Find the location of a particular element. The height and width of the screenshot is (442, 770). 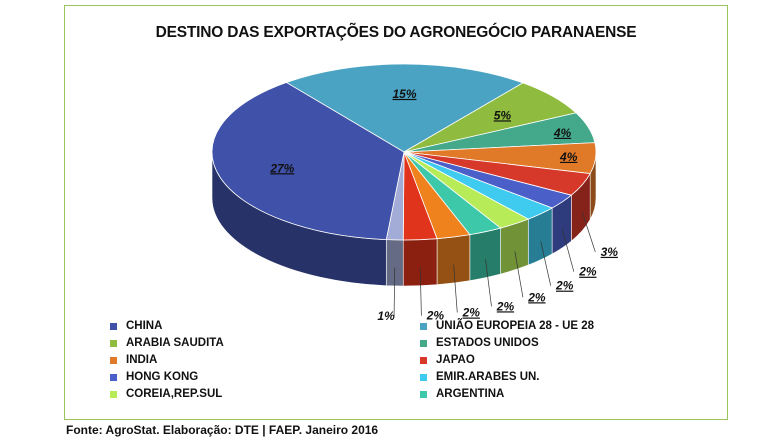

legend-item: HONG KONG is located at coordinates (154, 377).